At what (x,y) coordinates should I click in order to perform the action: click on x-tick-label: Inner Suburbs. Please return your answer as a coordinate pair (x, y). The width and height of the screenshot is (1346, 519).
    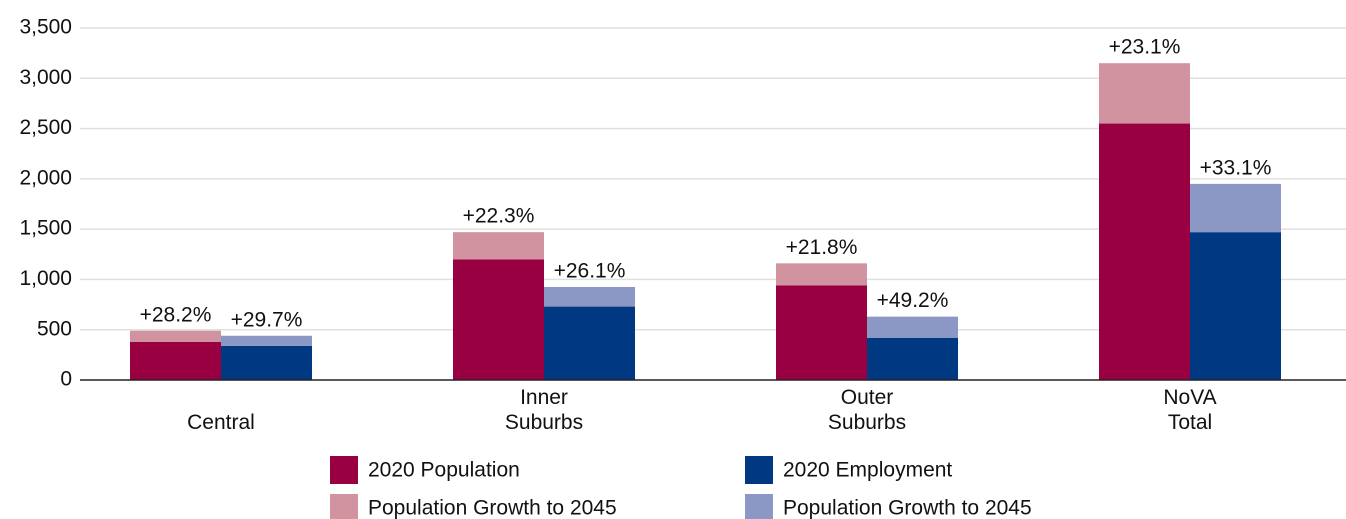
    Looking at the image, I should click on (544, 410).